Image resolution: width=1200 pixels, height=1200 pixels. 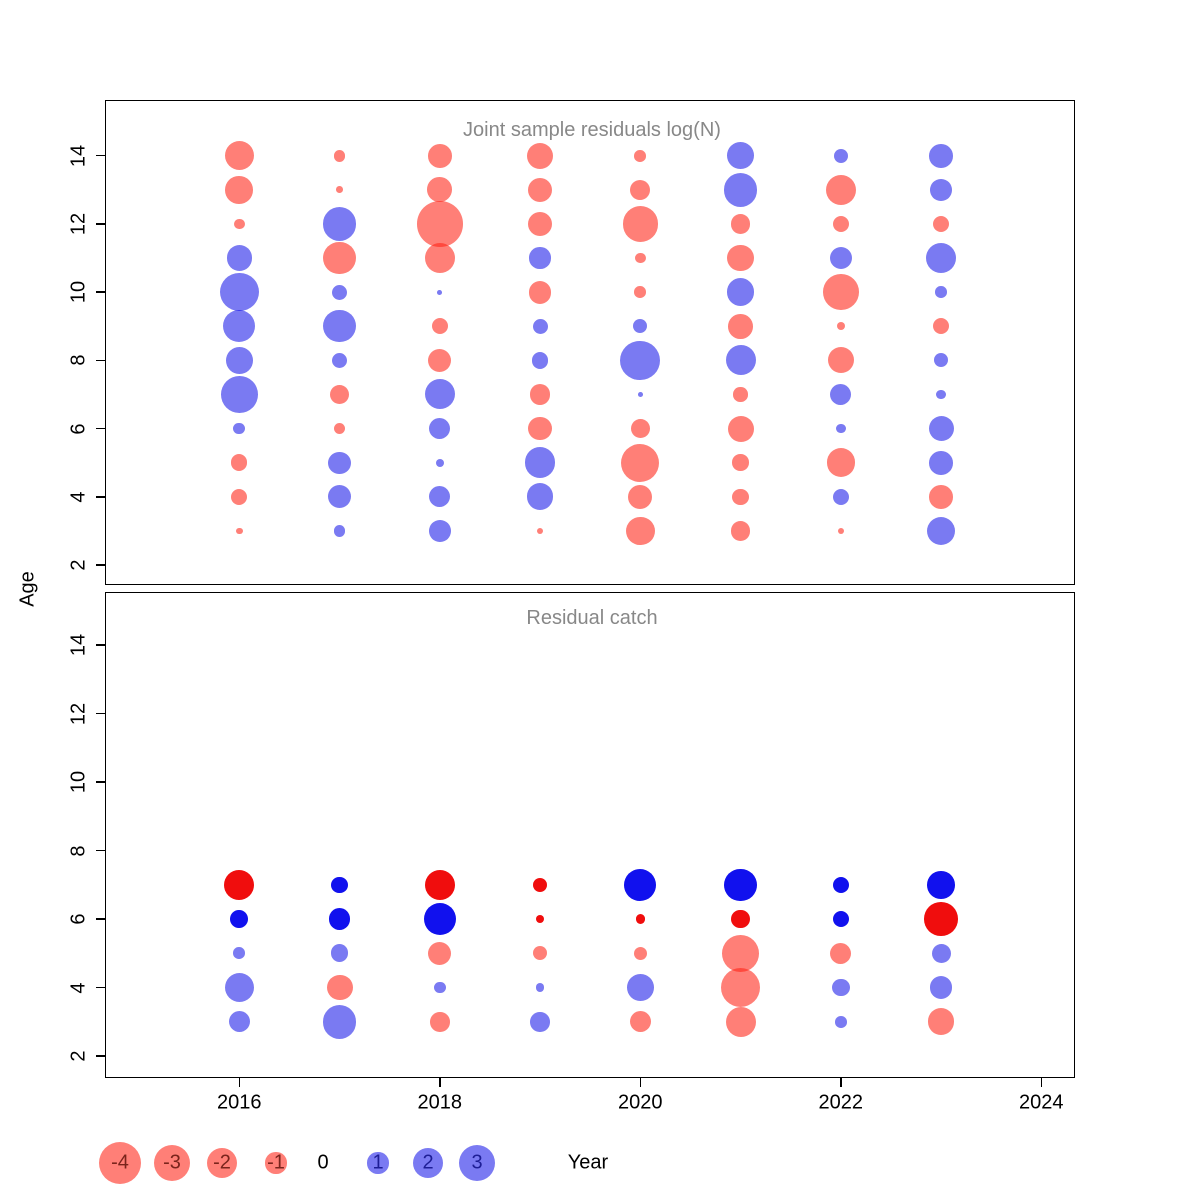 What do you see at coordinates (239, 1102) in the screenshot?
I see `x-tick-label: 2016` at bounding box center [239, 1102].